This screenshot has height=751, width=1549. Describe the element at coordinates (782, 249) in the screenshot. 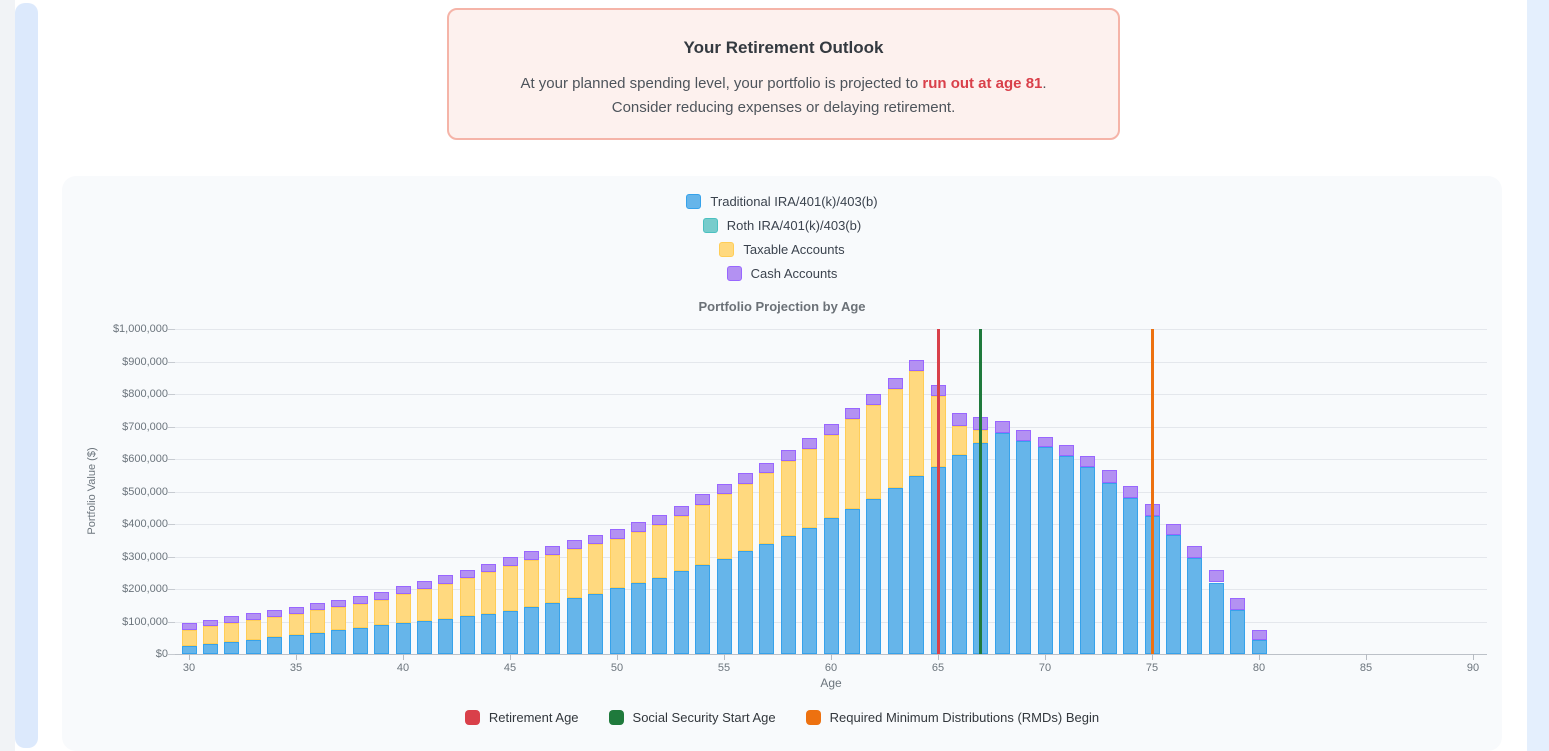

I see `legend-item-3: Taxable Accounts` at that location.